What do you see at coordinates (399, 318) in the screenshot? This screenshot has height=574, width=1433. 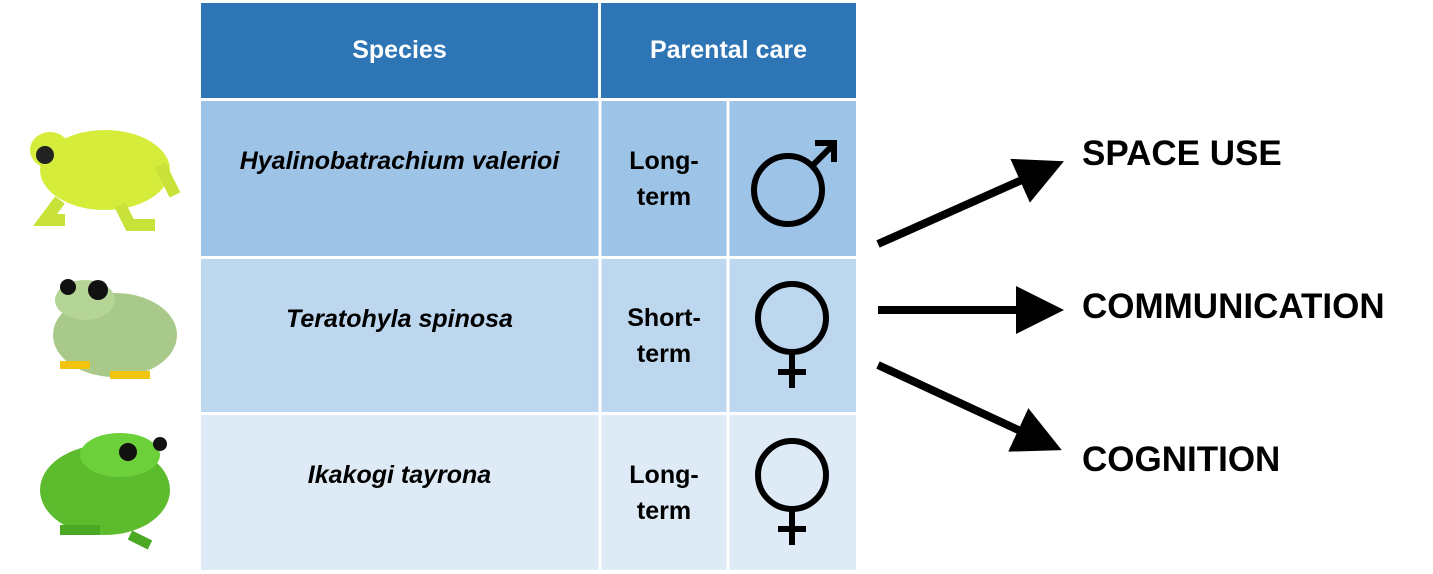 I see `species-name: Teratohyla spinosa` at bounding box center [399, 318].